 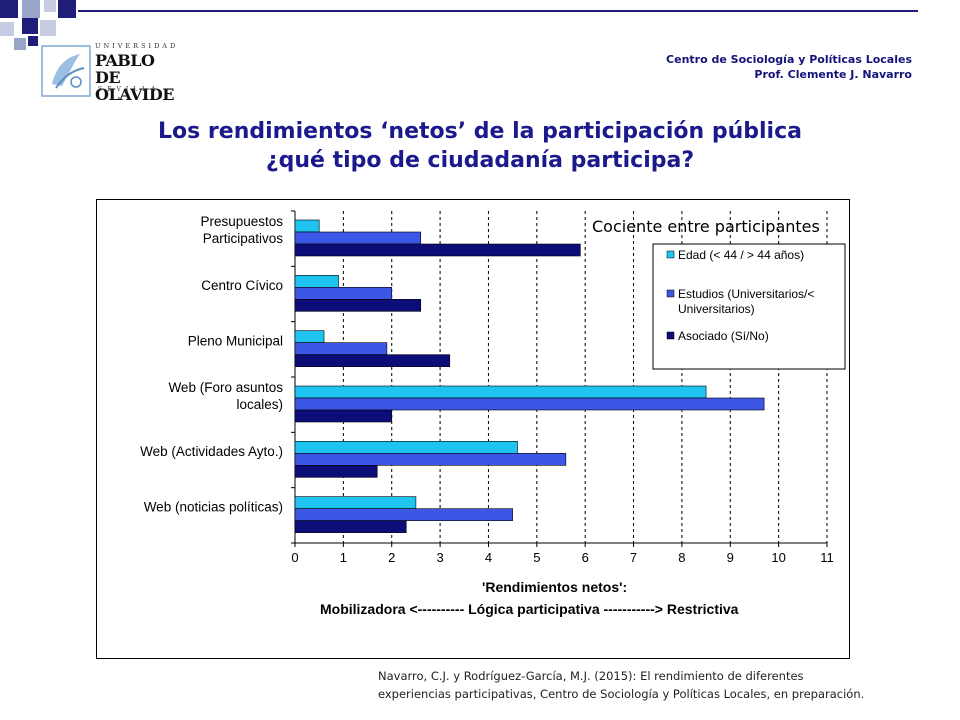 What do you see at coordinates (681, 557) in the screenshot?
I see `x-tick-label: 8` at bounding box center [681, 557].